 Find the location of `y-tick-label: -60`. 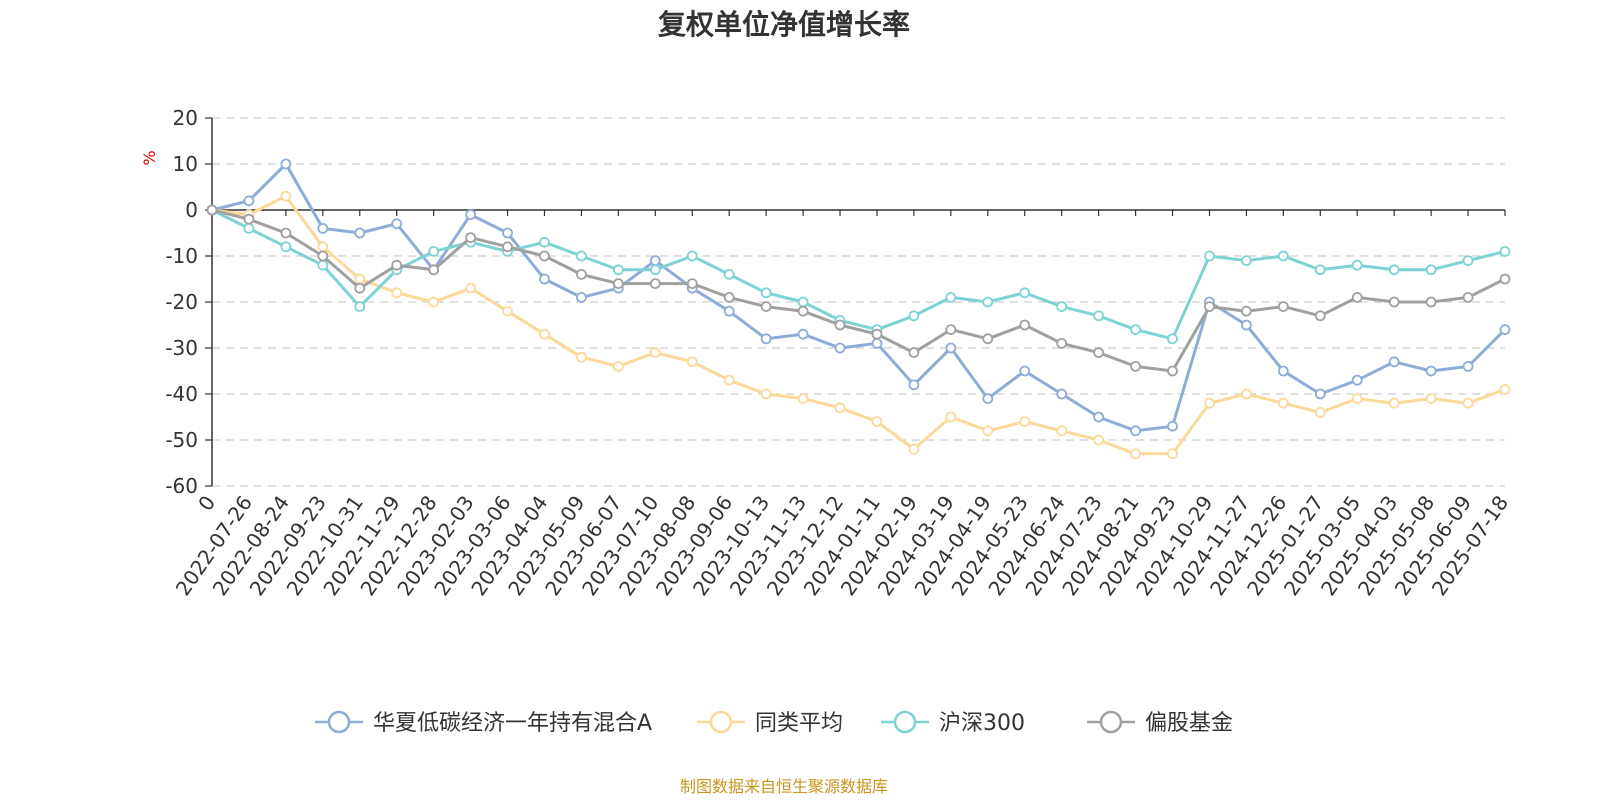

y-tick-label: -60 is located at coordinates (181, 486).